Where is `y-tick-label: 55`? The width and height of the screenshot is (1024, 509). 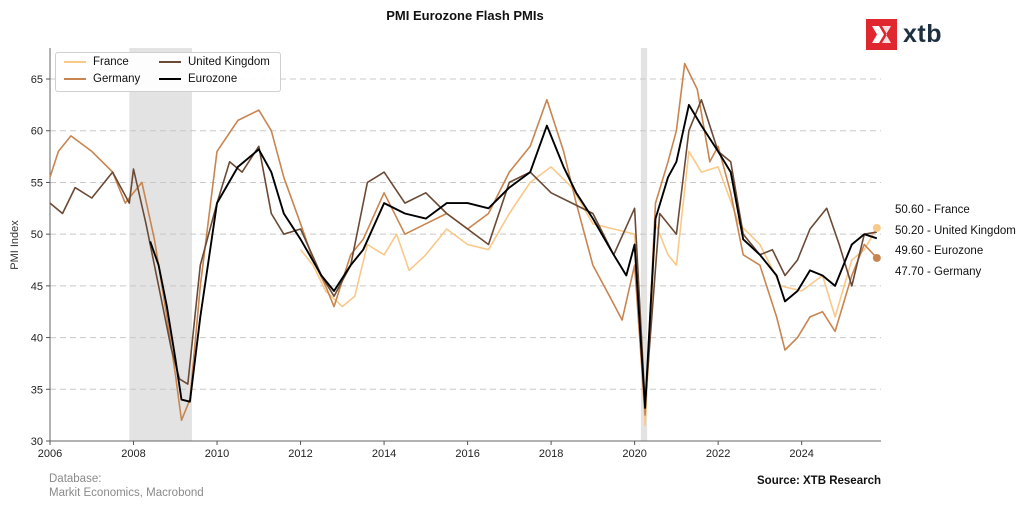
y-tick-label: 55 is located at coordinates (37, 183).